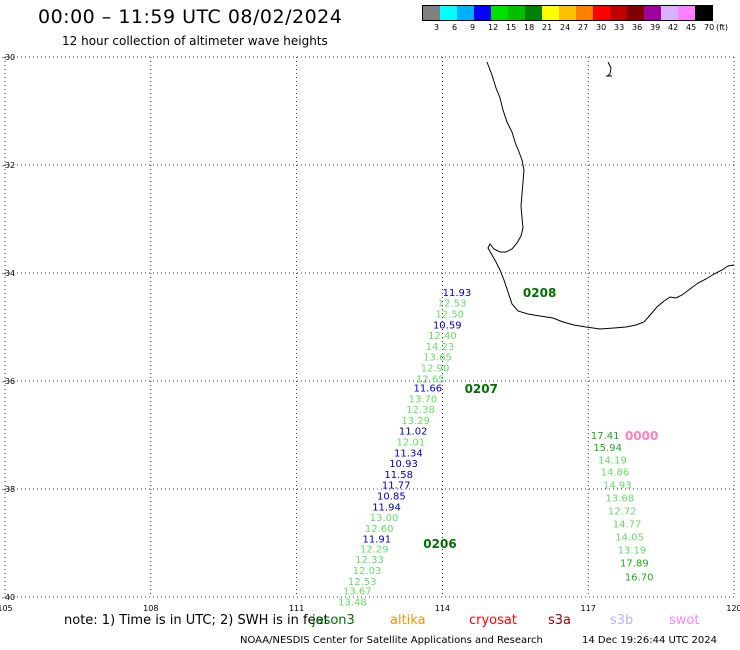  Describe the element at coordinates (413, 432) in the screenshot. I see `wave-height-value: 11.02` at that location.